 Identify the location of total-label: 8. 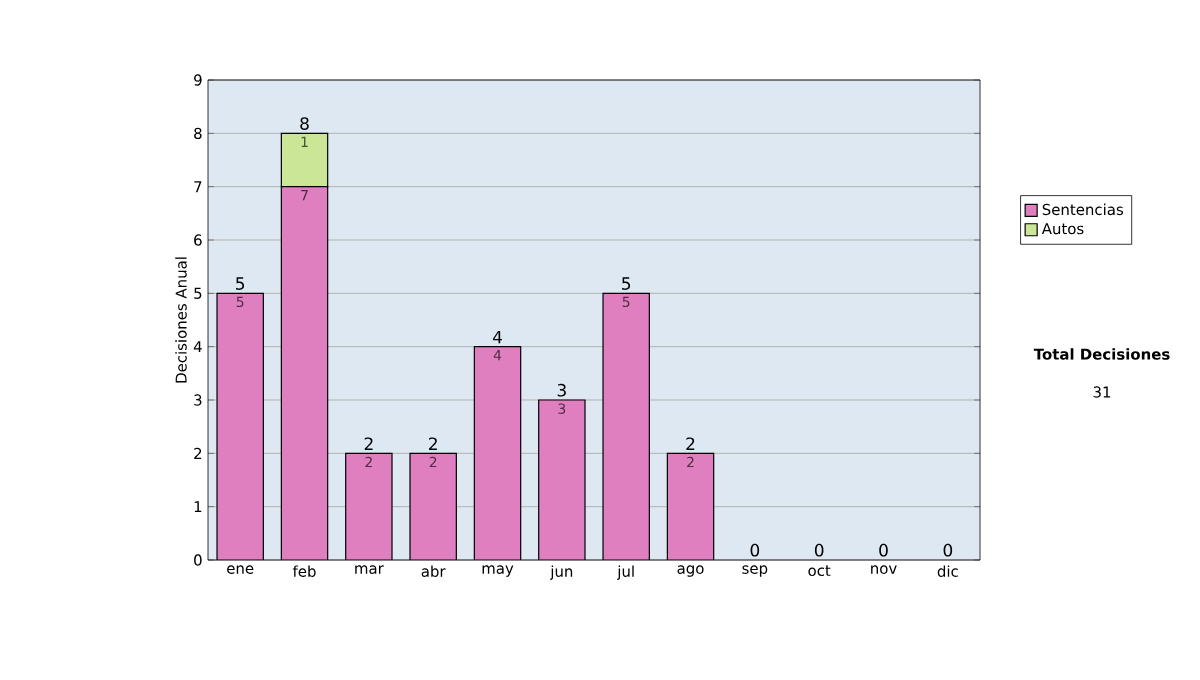
(304, 123).